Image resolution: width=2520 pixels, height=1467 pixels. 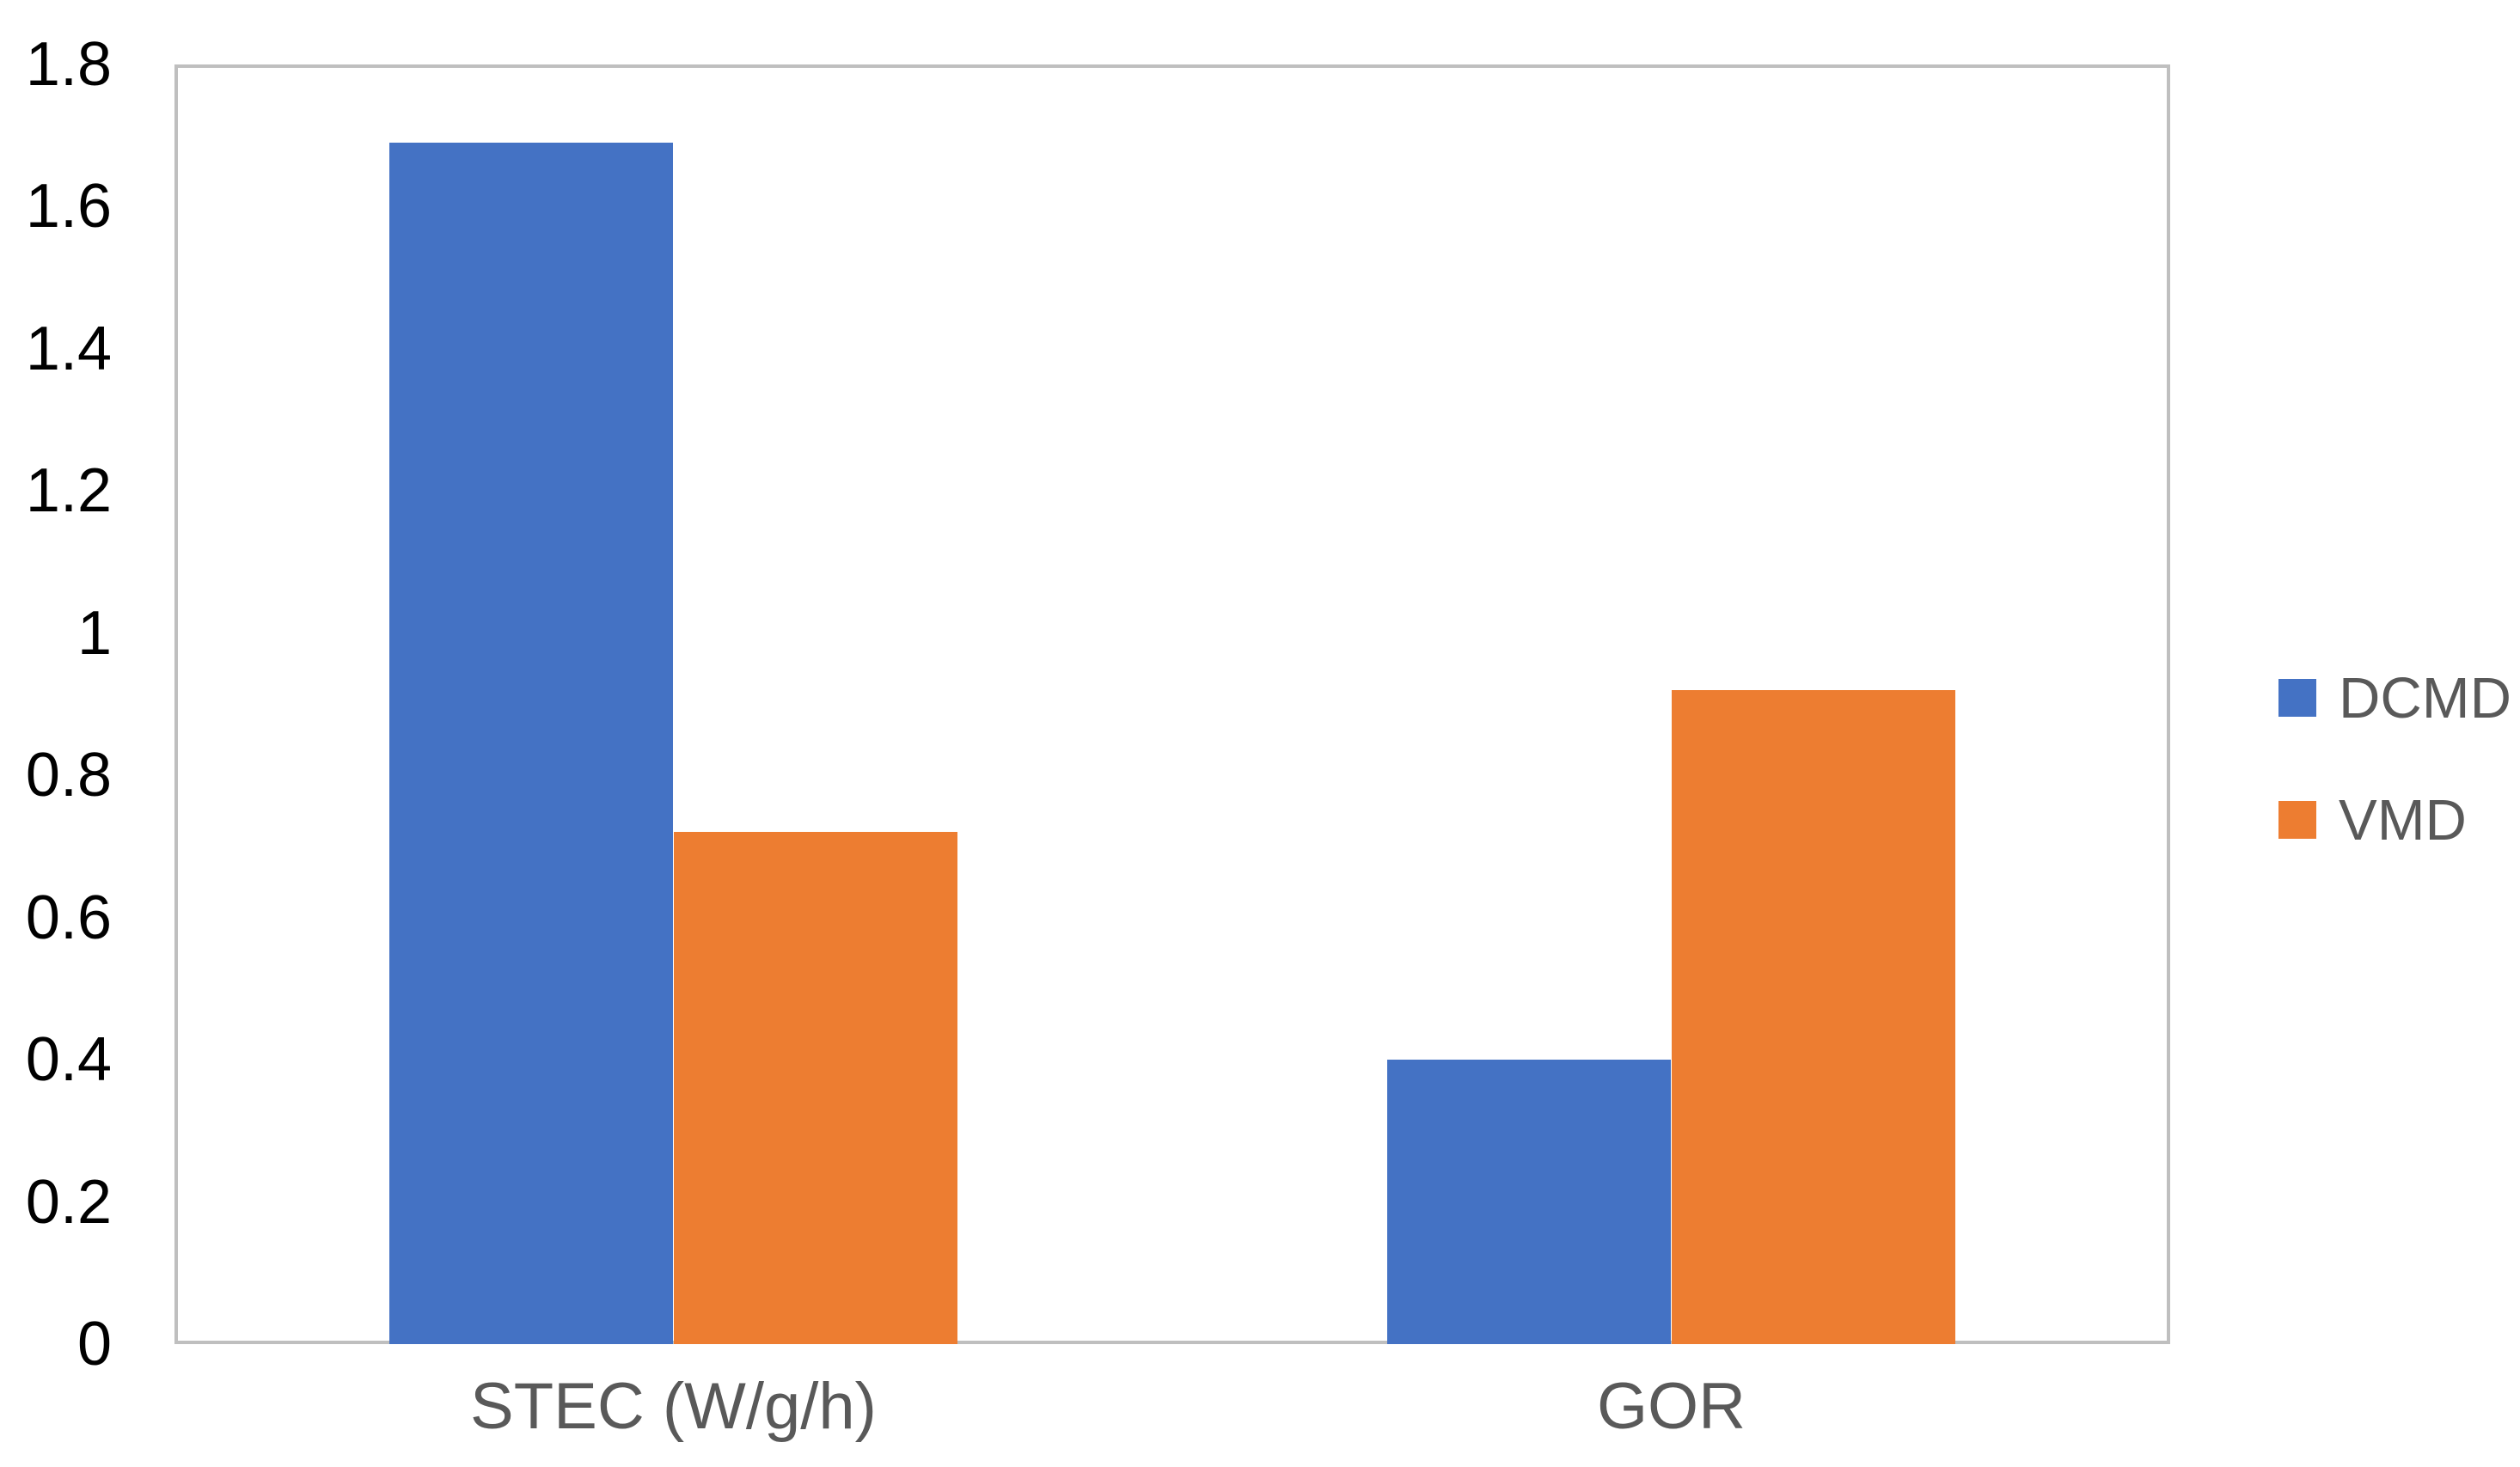 I want to click on legend-swatch-vmd, so click(x=2297, y=820).